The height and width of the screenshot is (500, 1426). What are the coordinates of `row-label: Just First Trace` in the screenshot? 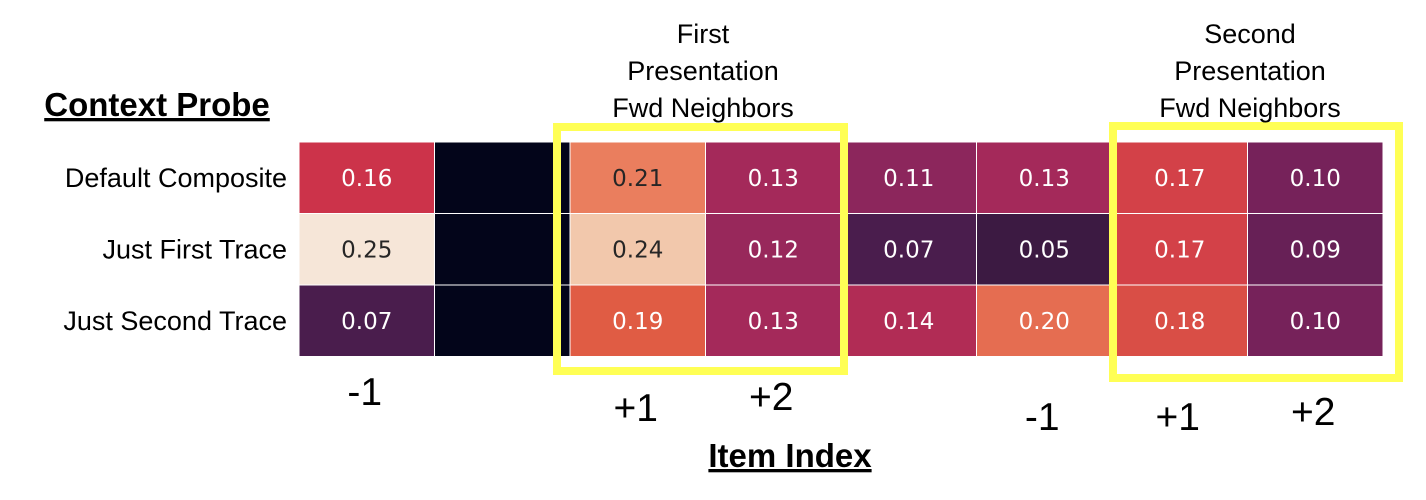 It's located at (194, 249).